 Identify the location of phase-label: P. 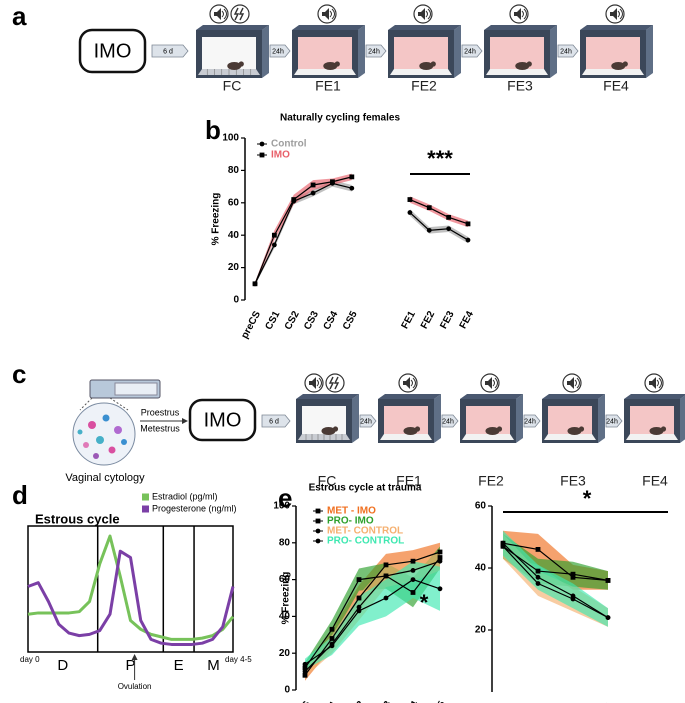
(130, 665).